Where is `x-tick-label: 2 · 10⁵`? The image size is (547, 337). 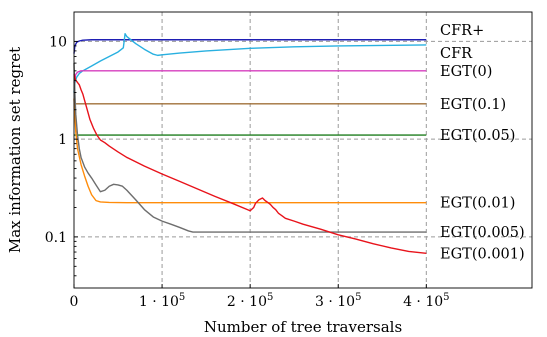 x-tick-label: 2 · 10⁵ is located at coordinates (250, 301).